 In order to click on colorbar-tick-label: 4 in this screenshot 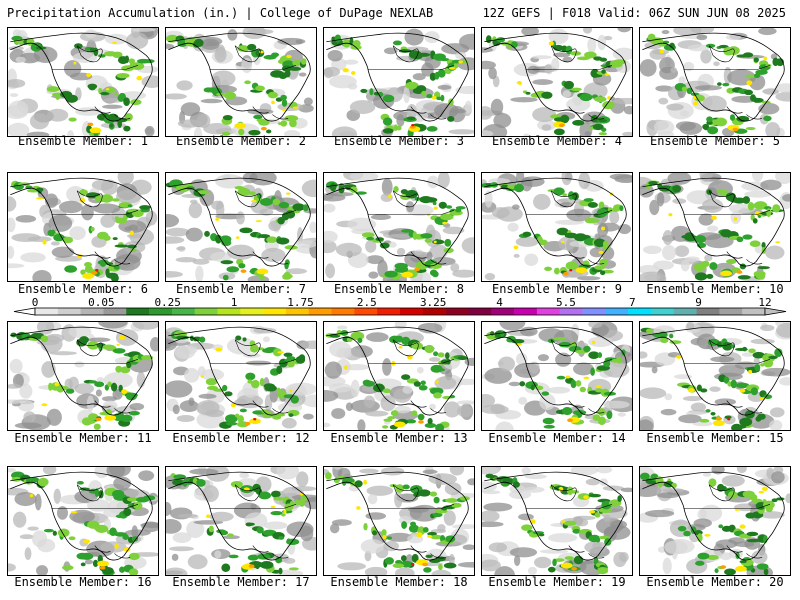, I will do `click(499, 302)`.